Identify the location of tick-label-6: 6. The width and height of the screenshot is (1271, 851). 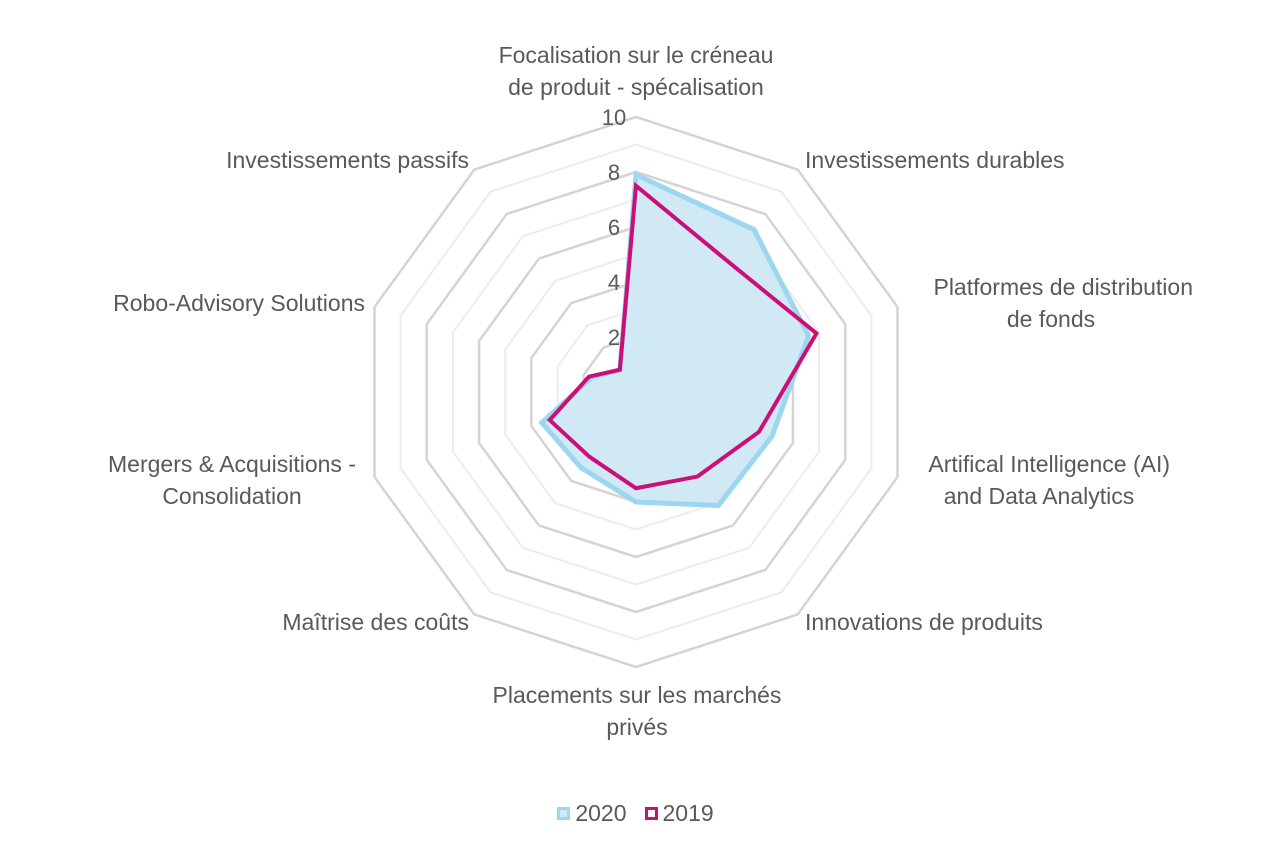
(614, 227).